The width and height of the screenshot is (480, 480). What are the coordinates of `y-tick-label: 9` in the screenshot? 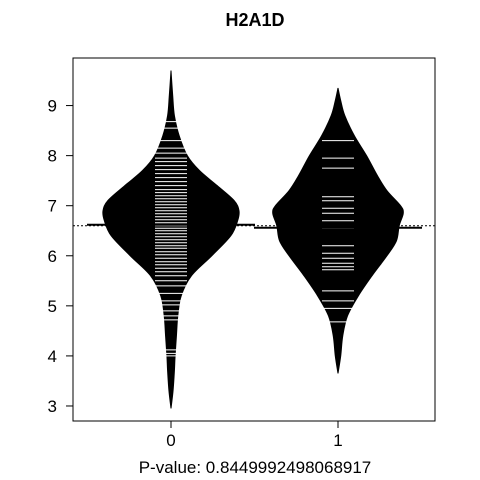 It's located at (52, 106).